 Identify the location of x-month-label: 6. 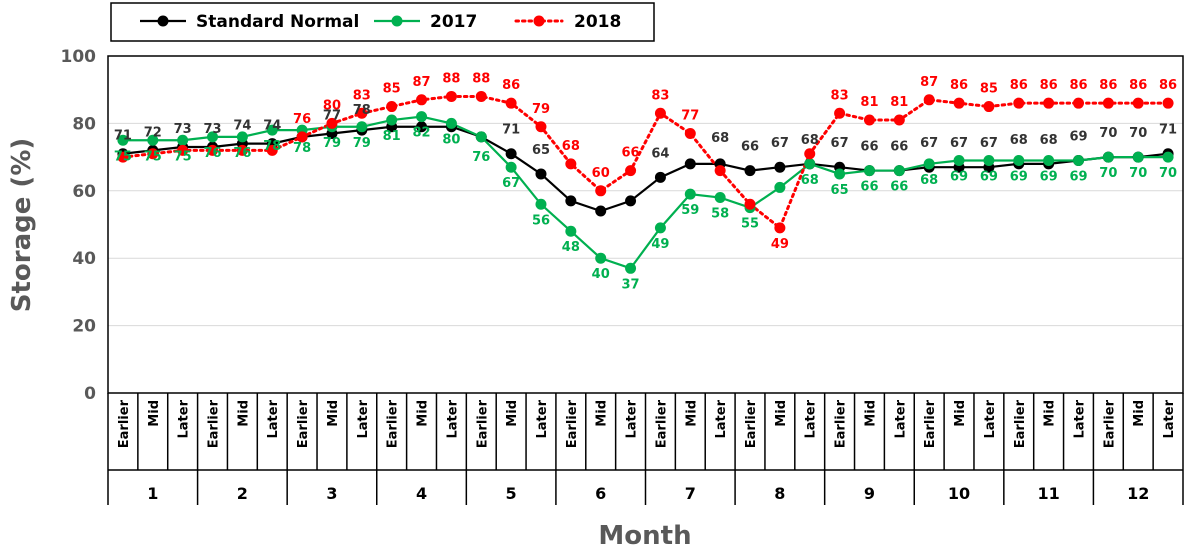
(600, 493).